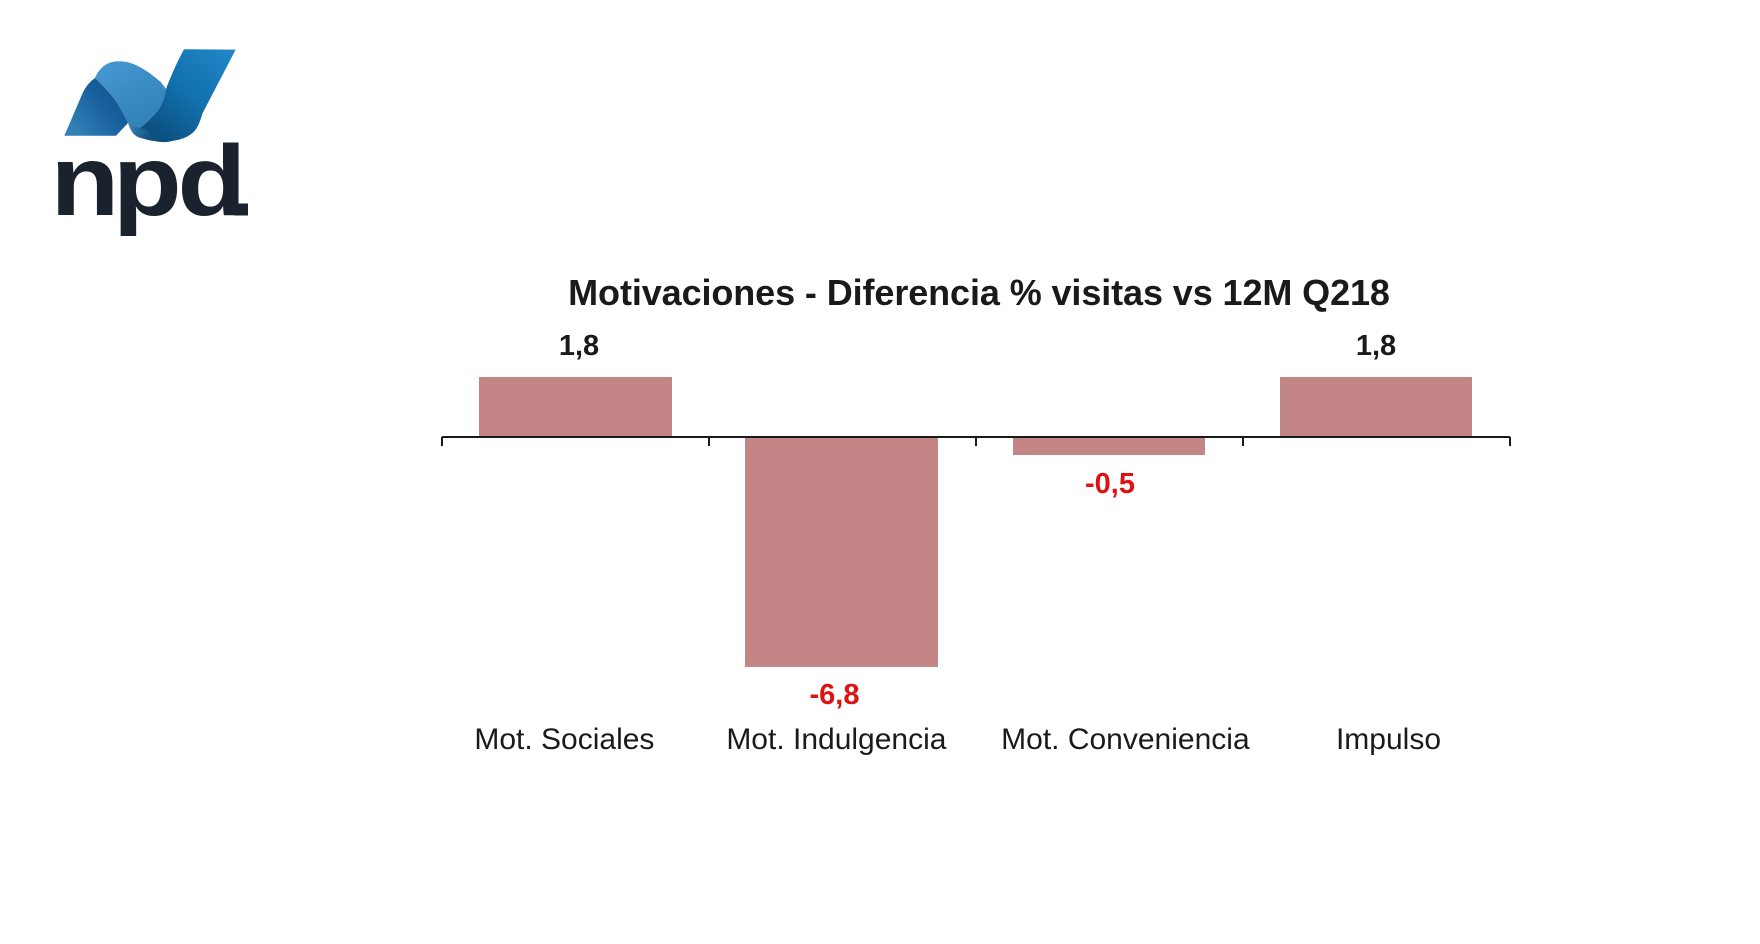 The image size is (1760, 944). Describe the element at coordinates (211, 180) in the screenshot. I see `svg-text: d` at that location.